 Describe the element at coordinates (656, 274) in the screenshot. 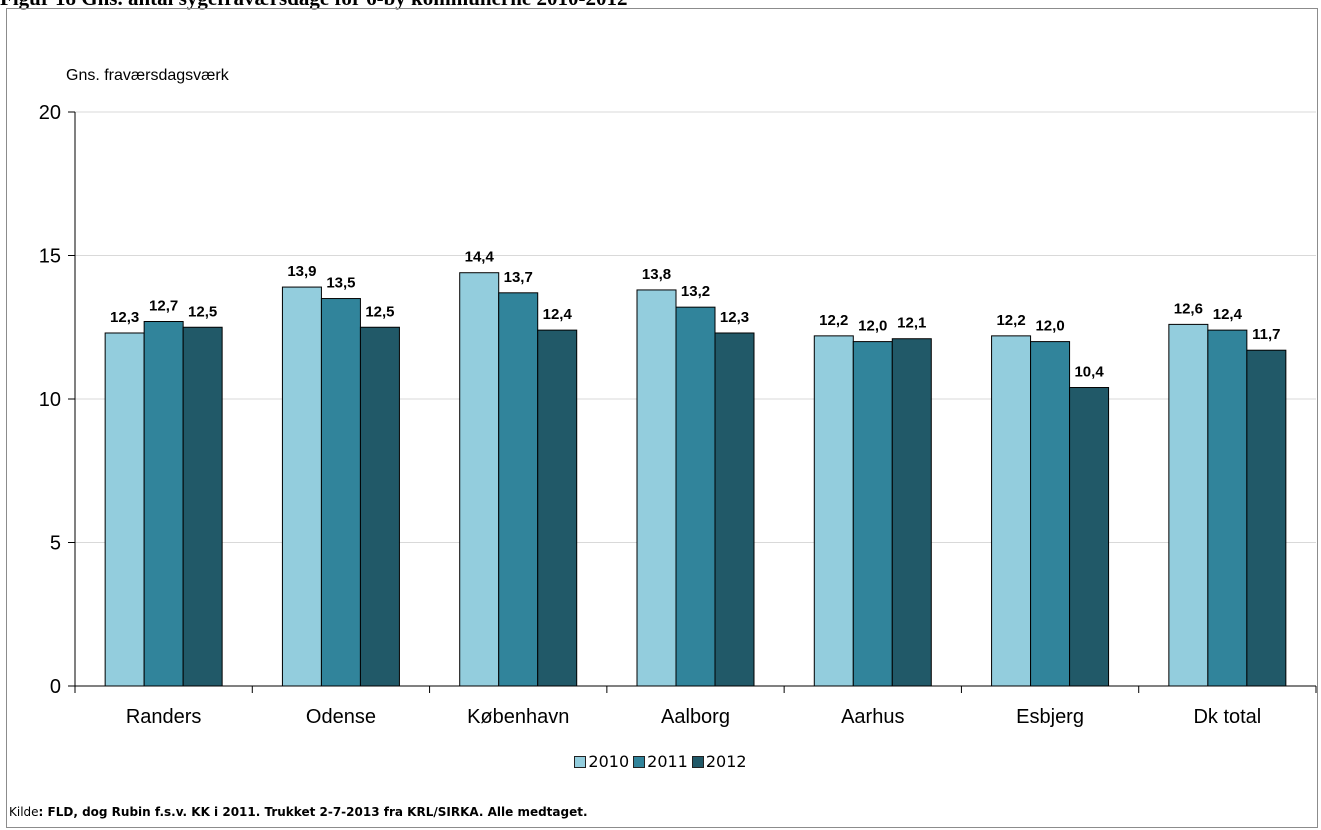

I see `data-label: 13,8` at that location.